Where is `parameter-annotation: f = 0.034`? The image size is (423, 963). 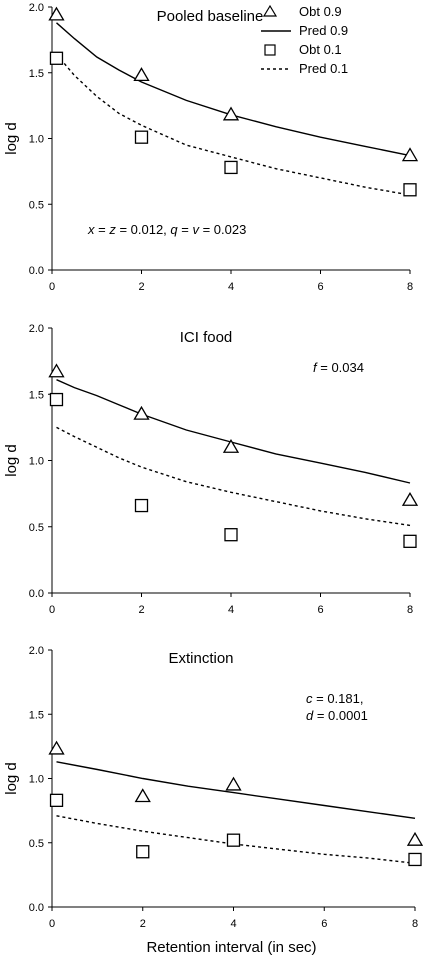
parameter-annotation: f = 0.034 is located at coordinates (338, 367).